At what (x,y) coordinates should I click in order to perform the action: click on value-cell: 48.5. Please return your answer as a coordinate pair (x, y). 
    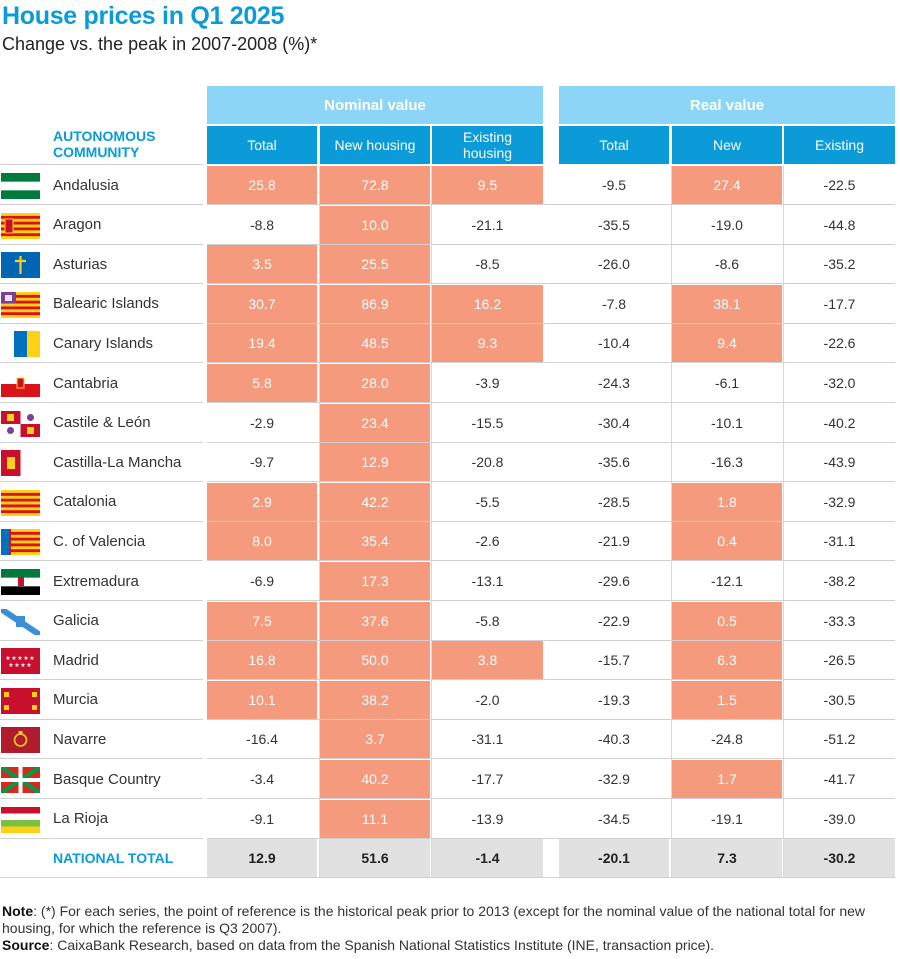
    Looking at the image, I should click on (375, 343).